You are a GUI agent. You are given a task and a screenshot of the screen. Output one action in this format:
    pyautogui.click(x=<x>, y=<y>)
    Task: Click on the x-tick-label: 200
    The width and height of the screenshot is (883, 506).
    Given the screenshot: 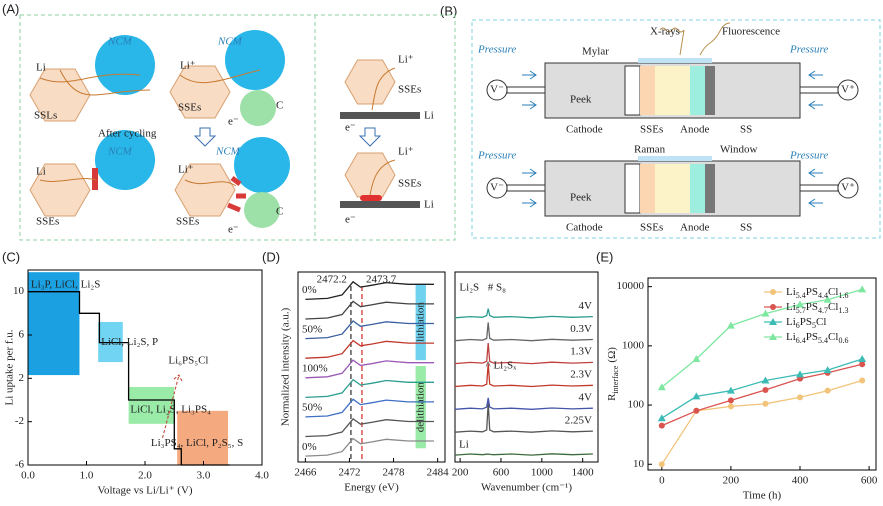 What is the action you would take?
    pyautogui.click(x=731, y=481)
    